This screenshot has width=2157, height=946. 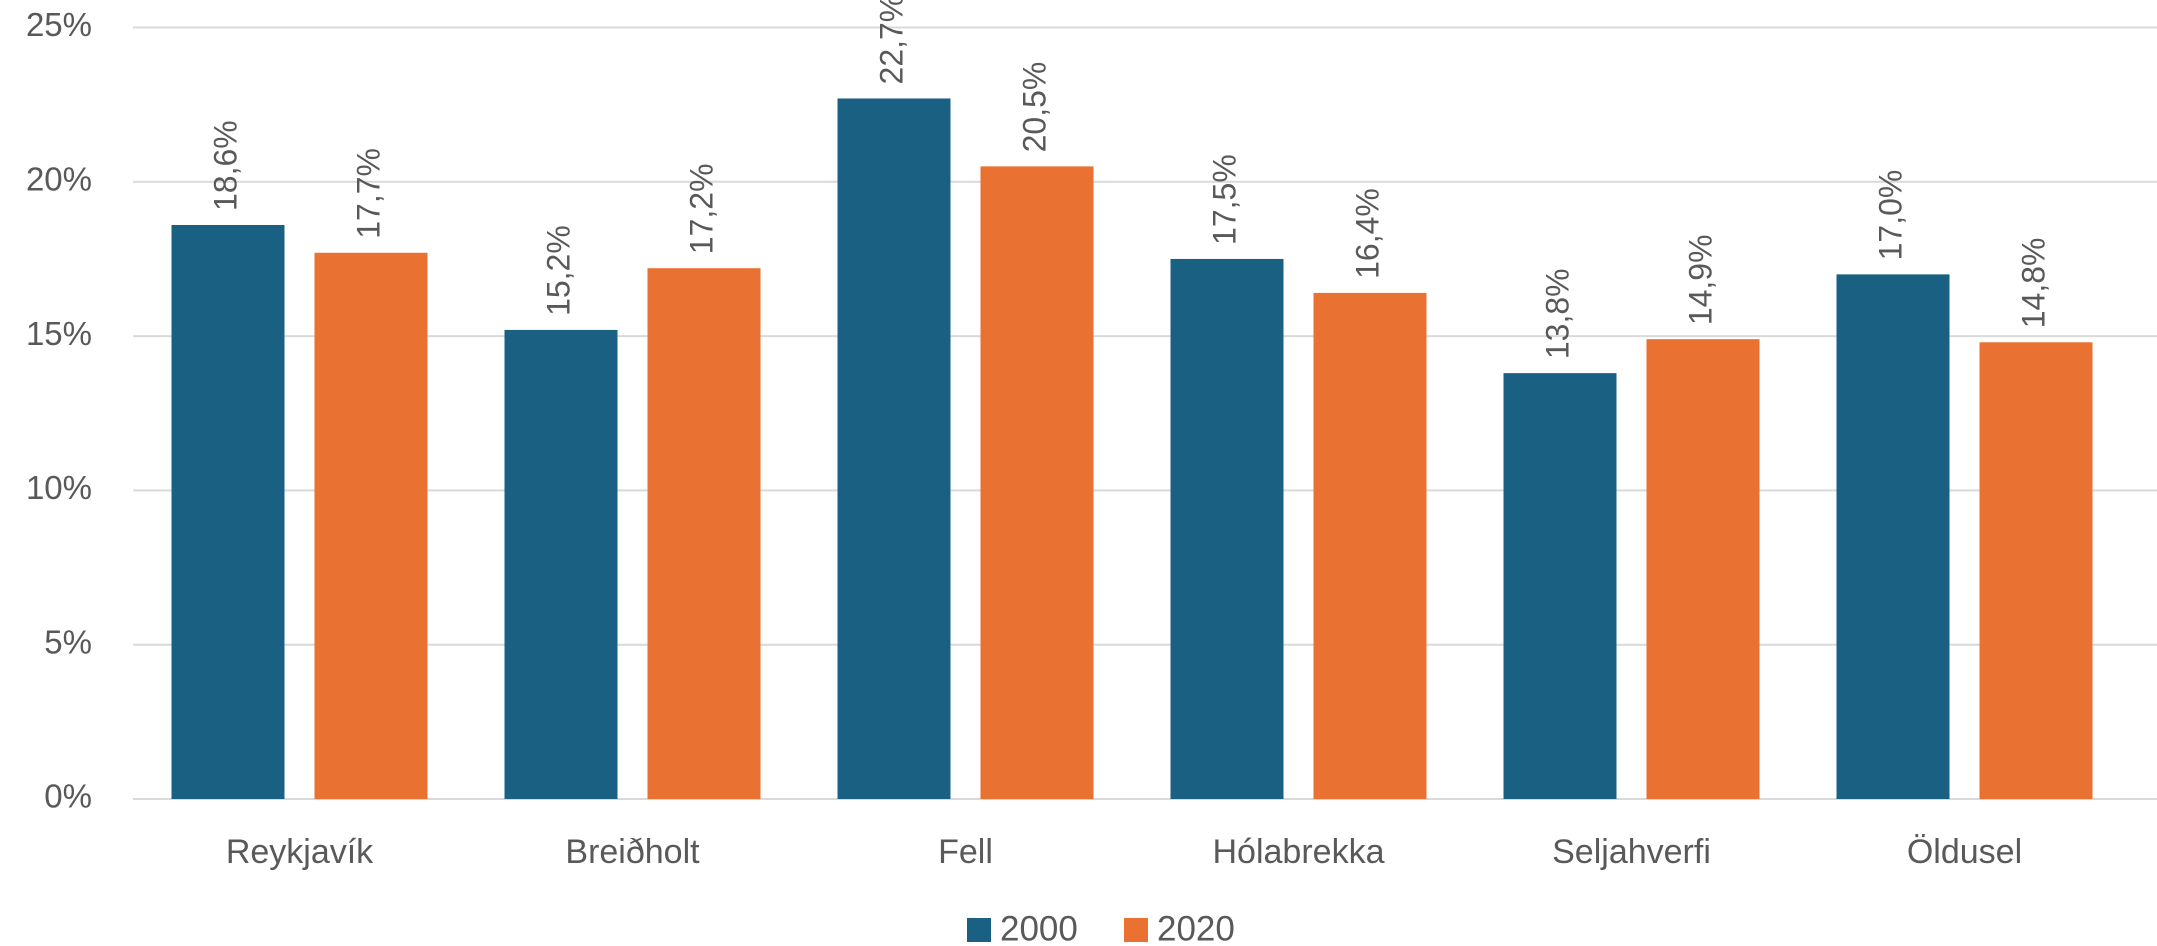 I want to click on data-label: 20,5%, so click(x=1034, y=107).